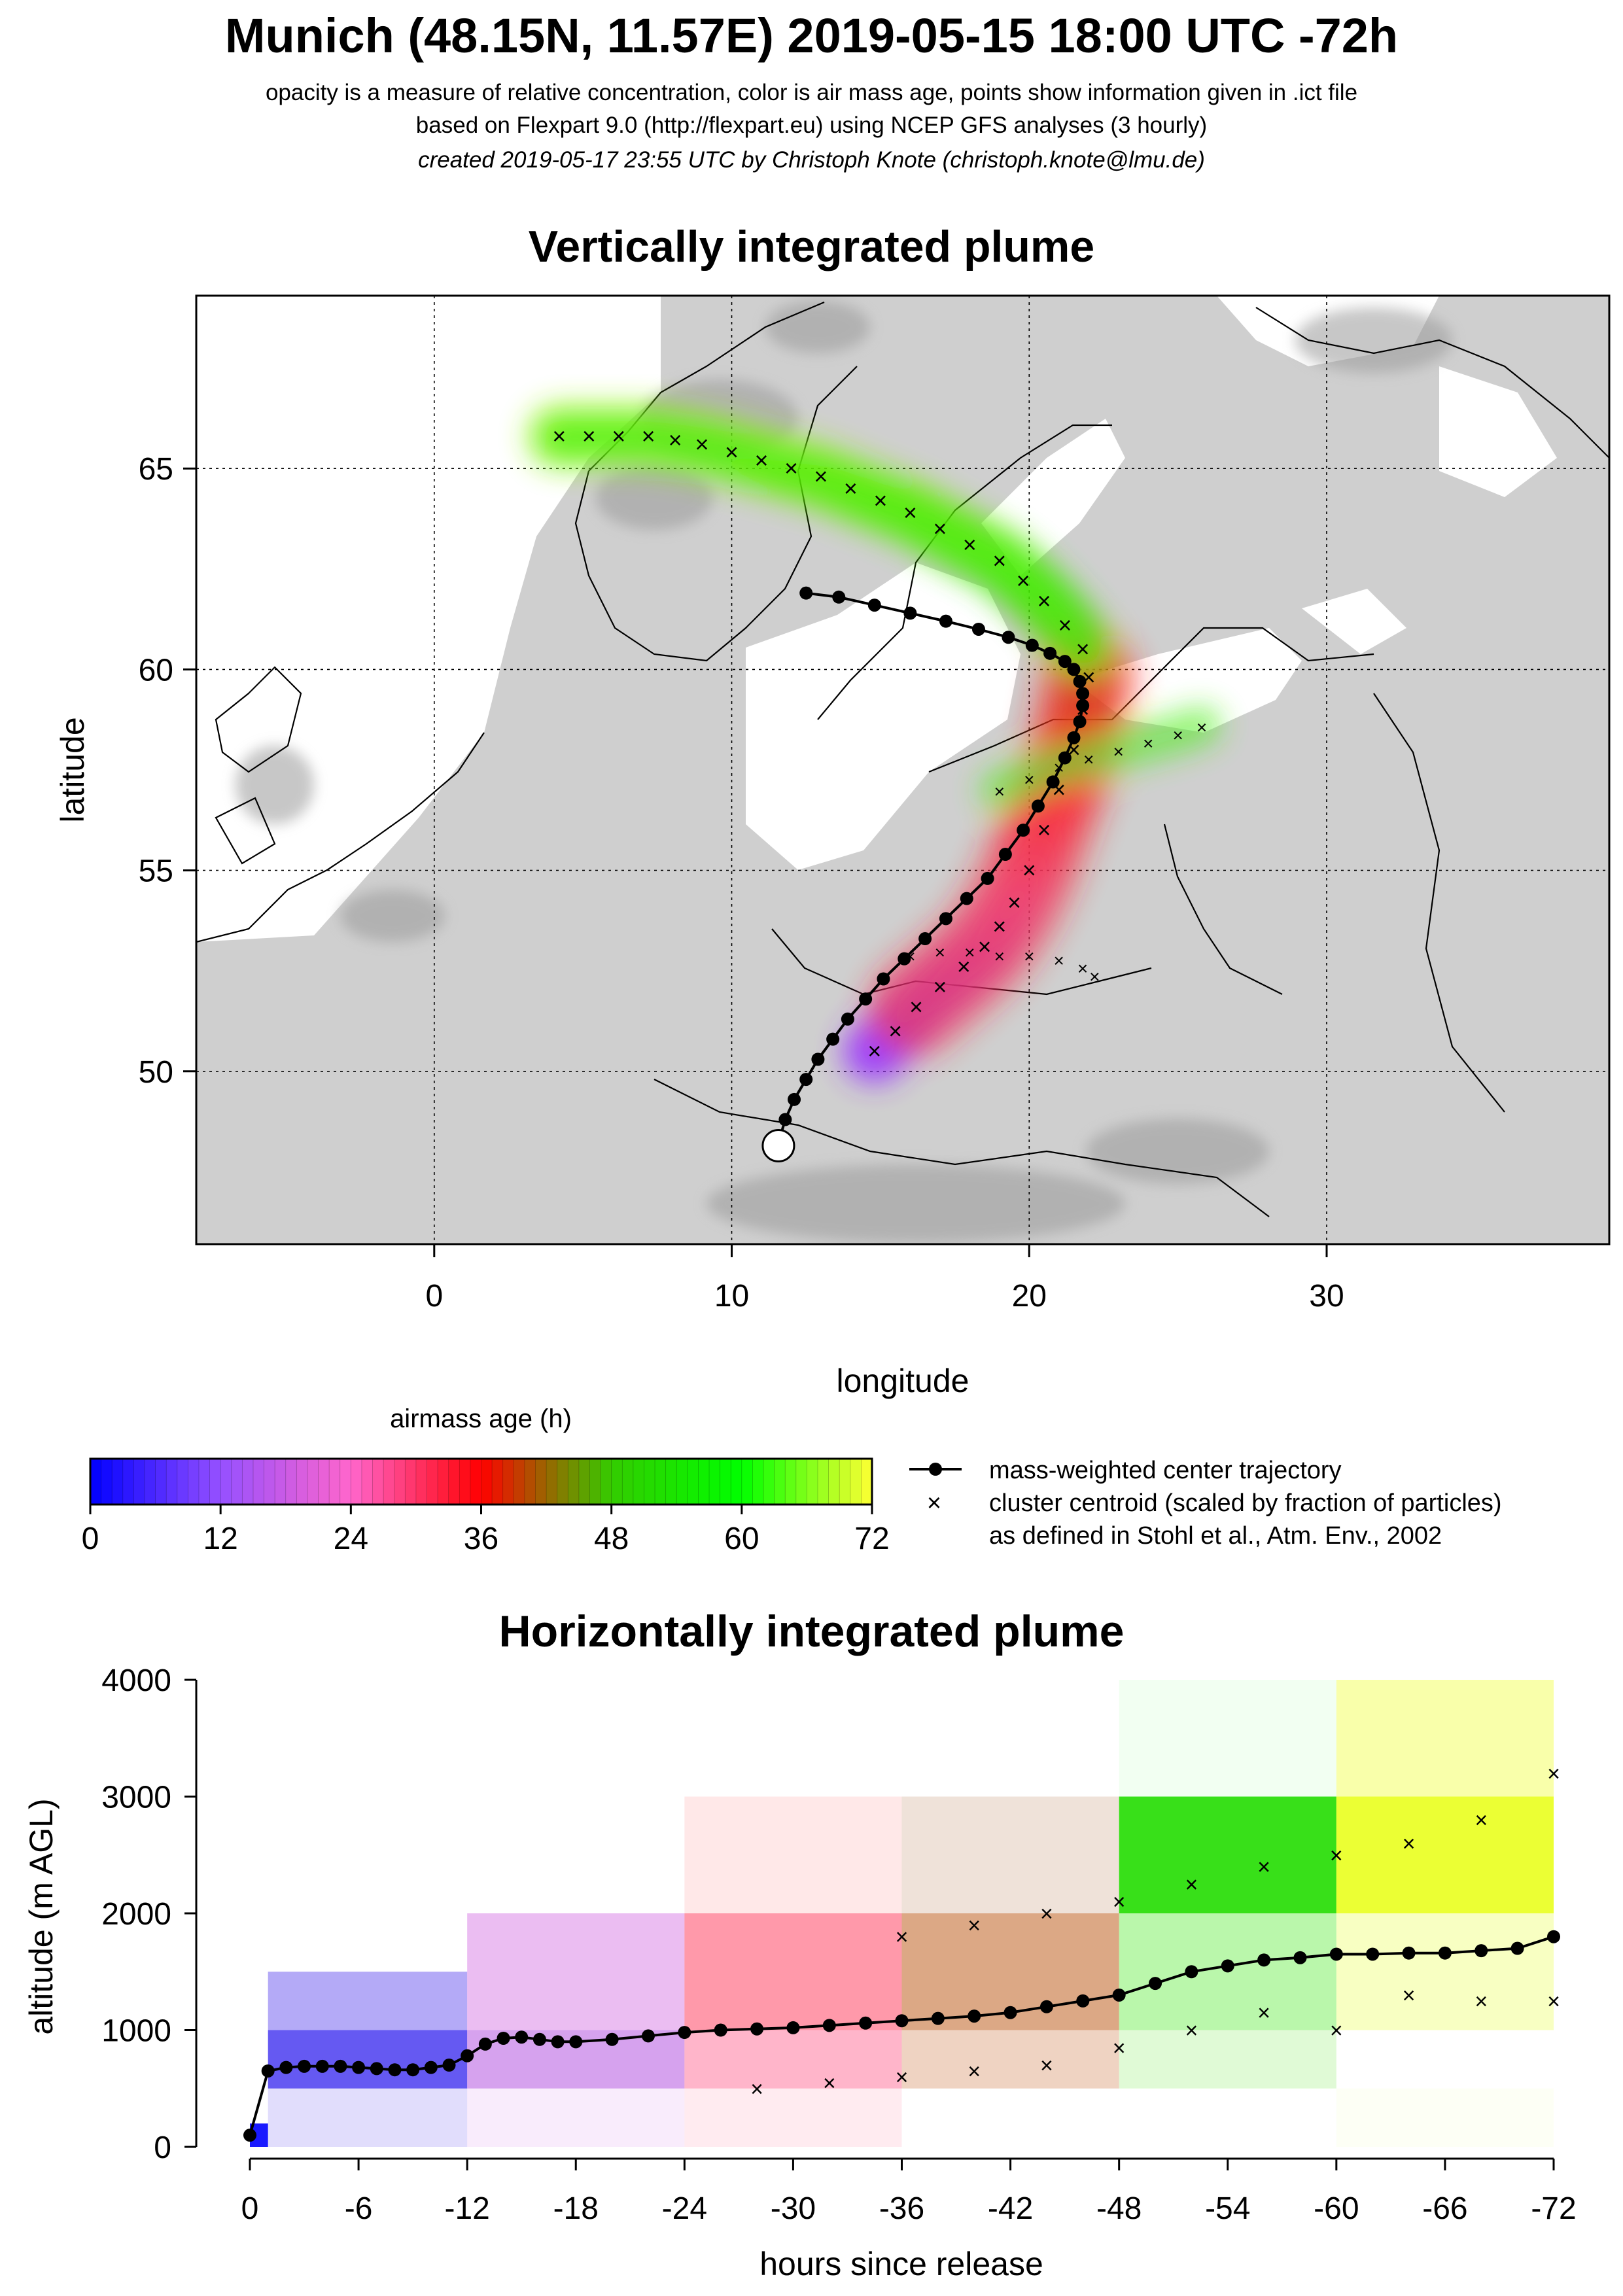  What do you see at coordinates (872, 1539) in the screenshot?
I see `colorbar-tick-label: 72` at bounding box center [872, 1539].